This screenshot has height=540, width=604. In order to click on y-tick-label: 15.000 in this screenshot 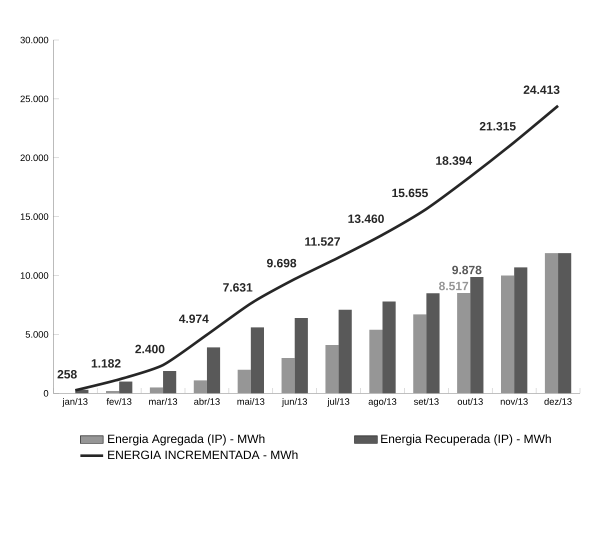, I will do `click(34, 216)`.